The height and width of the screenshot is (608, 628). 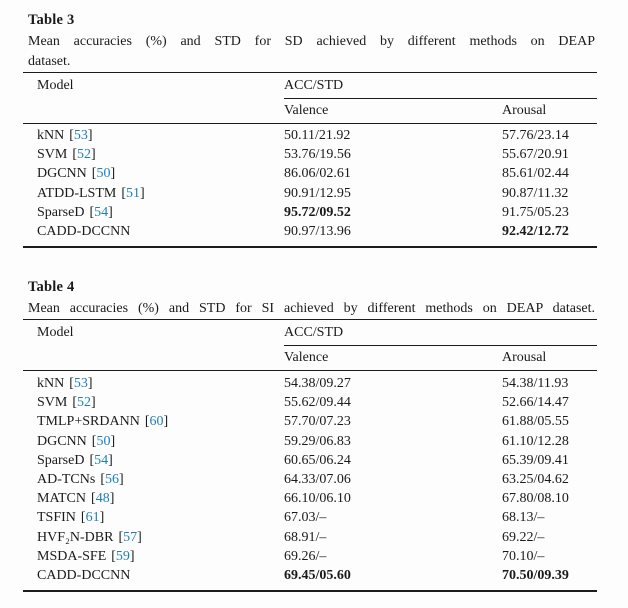 I want to click on arousal-value: 90.87/11.32, so click(x=535, y=193).